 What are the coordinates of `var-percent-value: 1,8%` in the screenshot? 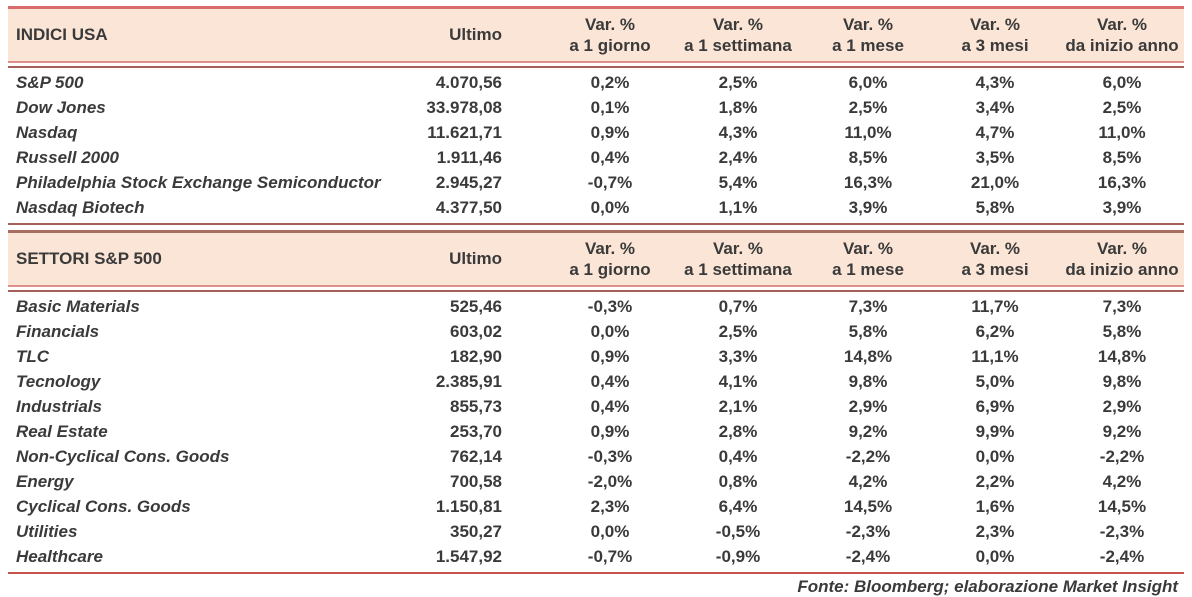 It's located at (738, 107).